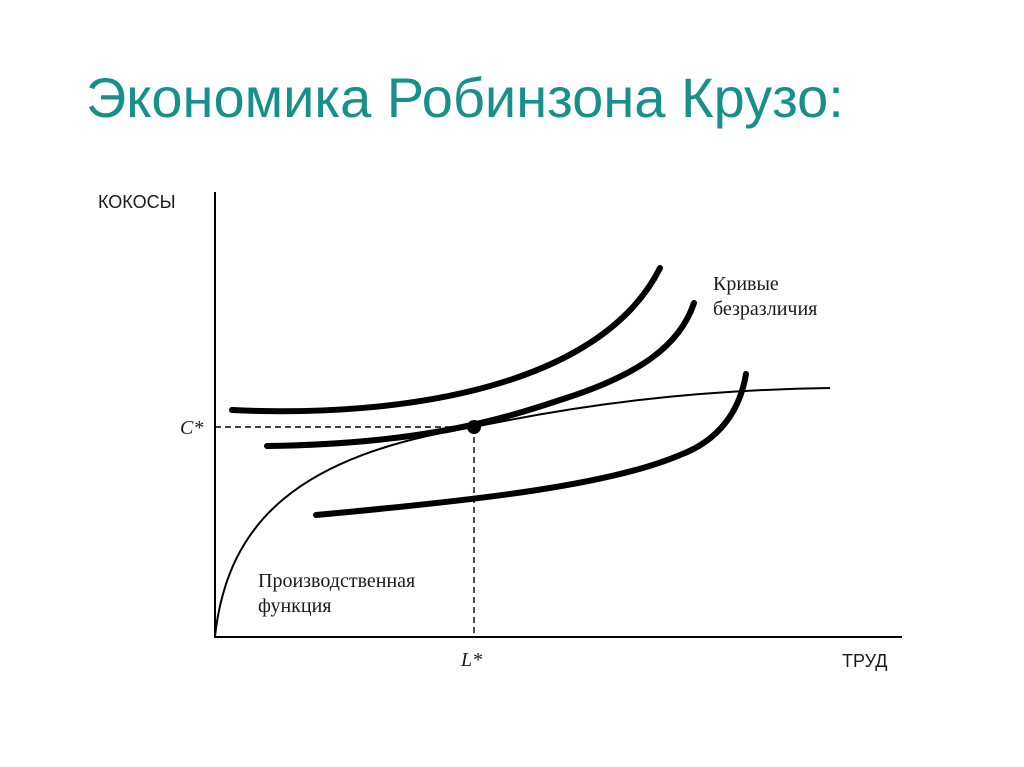  I want to click on indifference-curves-label-line2: безразличия, so click(765, 309).